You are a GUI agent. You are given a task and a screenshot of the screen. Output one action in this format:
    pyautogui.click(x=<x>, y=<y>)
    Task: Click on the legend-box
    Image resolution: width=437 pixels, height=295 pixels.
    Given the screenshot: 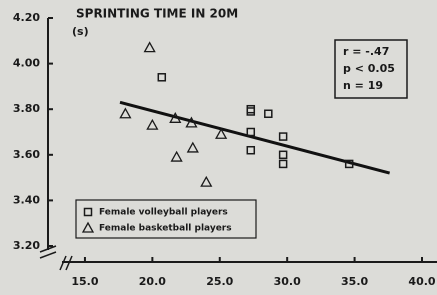 What is the action you would take?
    pyautogui.click(x=166, y=219)
    